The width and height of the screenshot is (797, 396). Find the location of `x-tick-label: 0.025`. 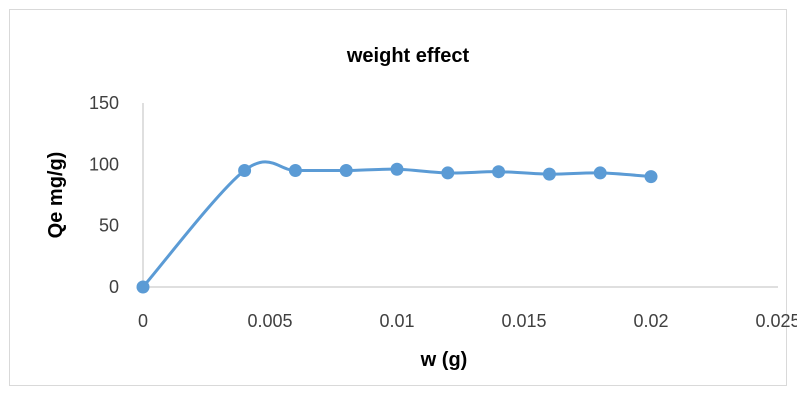

x-tick-label: 0.025 is located at coordinates (776, 321).